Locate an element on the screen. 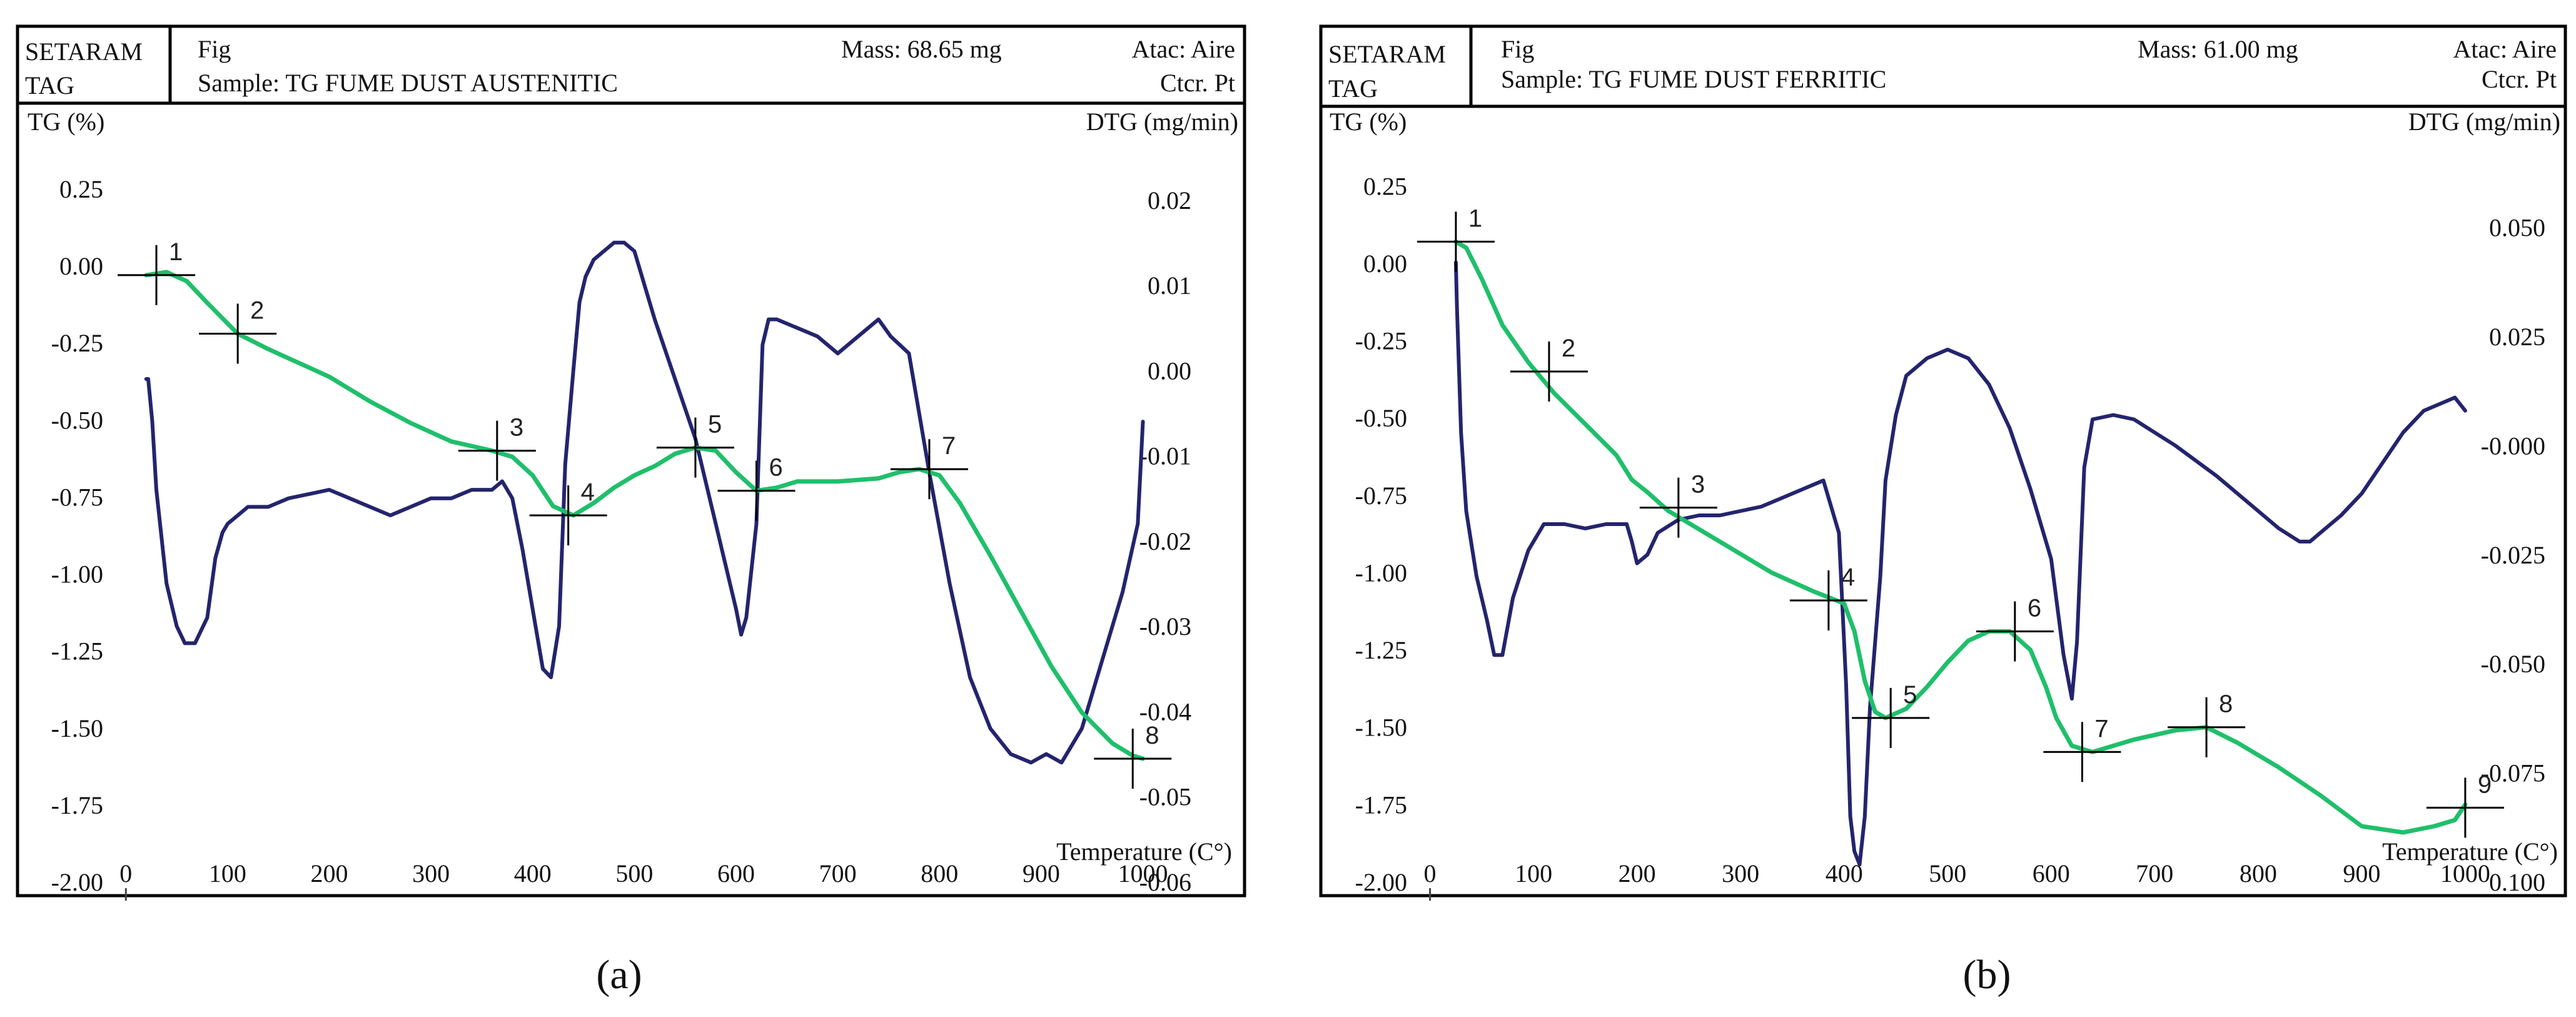 This screenshot has height=1017, width=2576. panel-a-ctcr: Ctcr. Pt is located at coordinates (1198, 83).